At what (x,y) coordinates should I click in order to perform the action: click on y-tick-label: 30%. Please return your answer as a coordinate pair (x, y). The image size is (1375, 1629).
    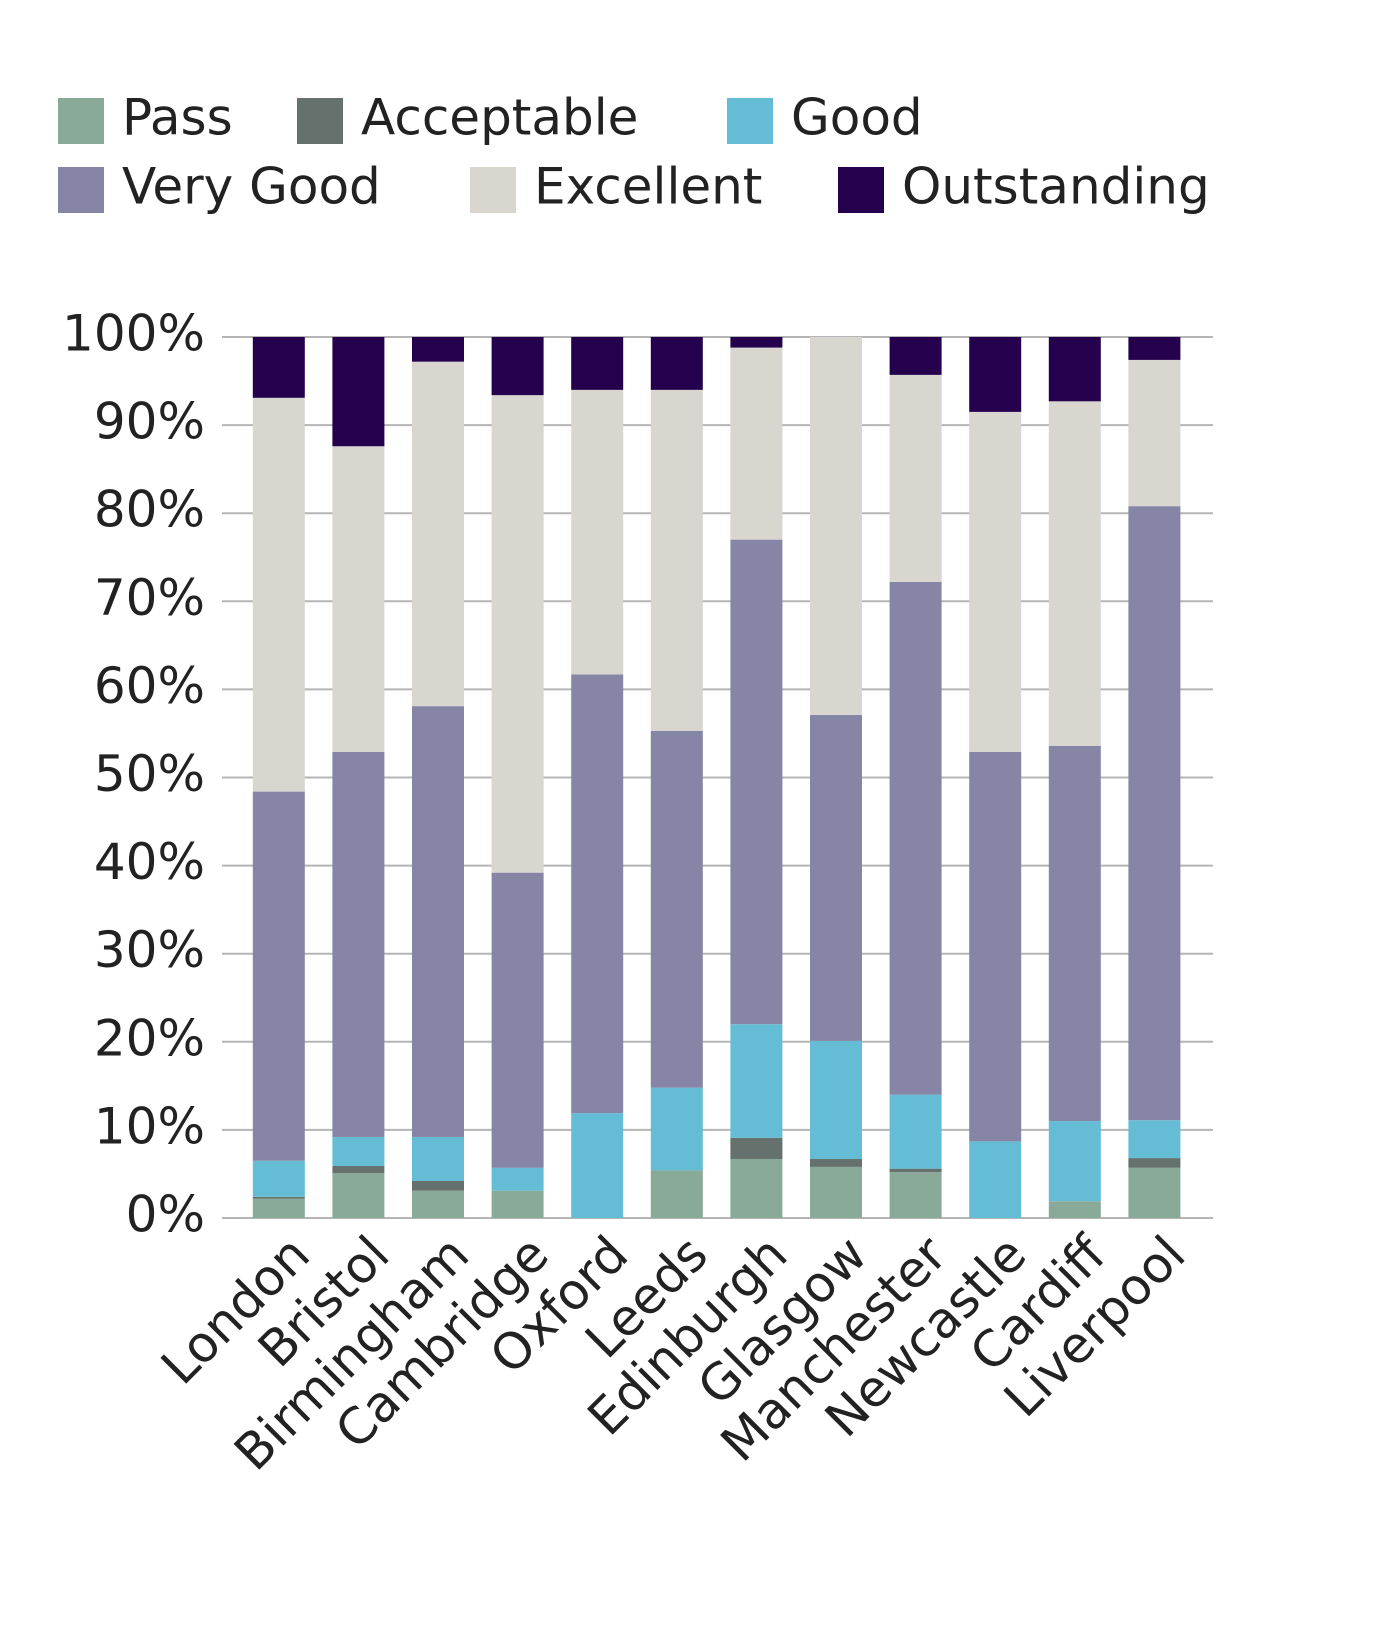
    Looking at the image, I should click on (149, 950).